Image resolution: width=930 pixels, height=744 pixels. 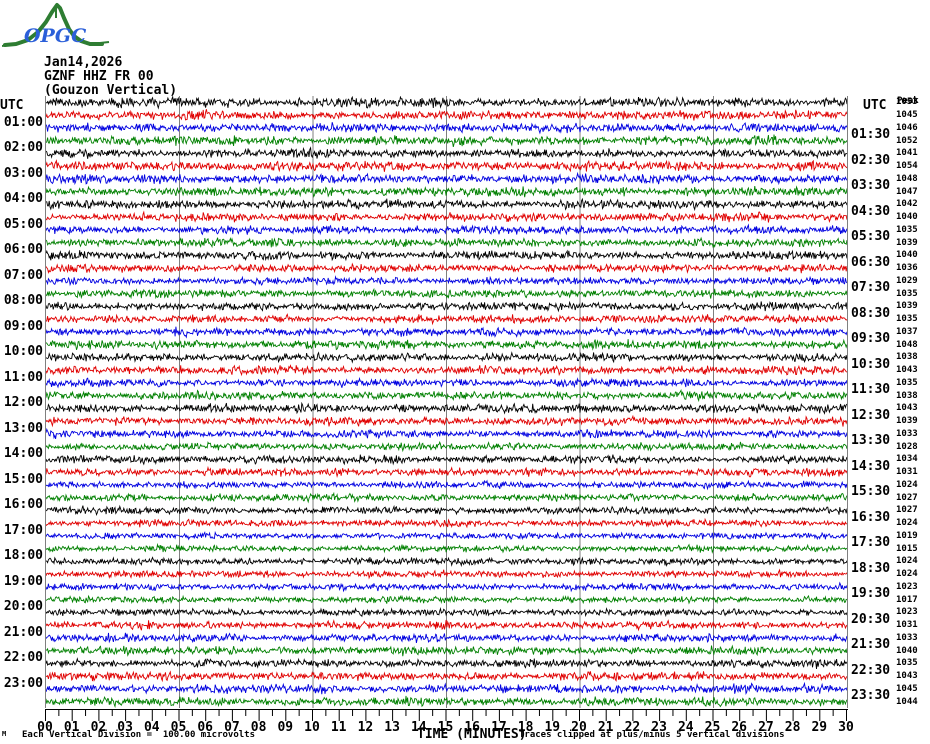 What do you see at coordinates (659, 727) in the screenshot?
I see `x-tick-label: 23` at bounding box center [659, 727].